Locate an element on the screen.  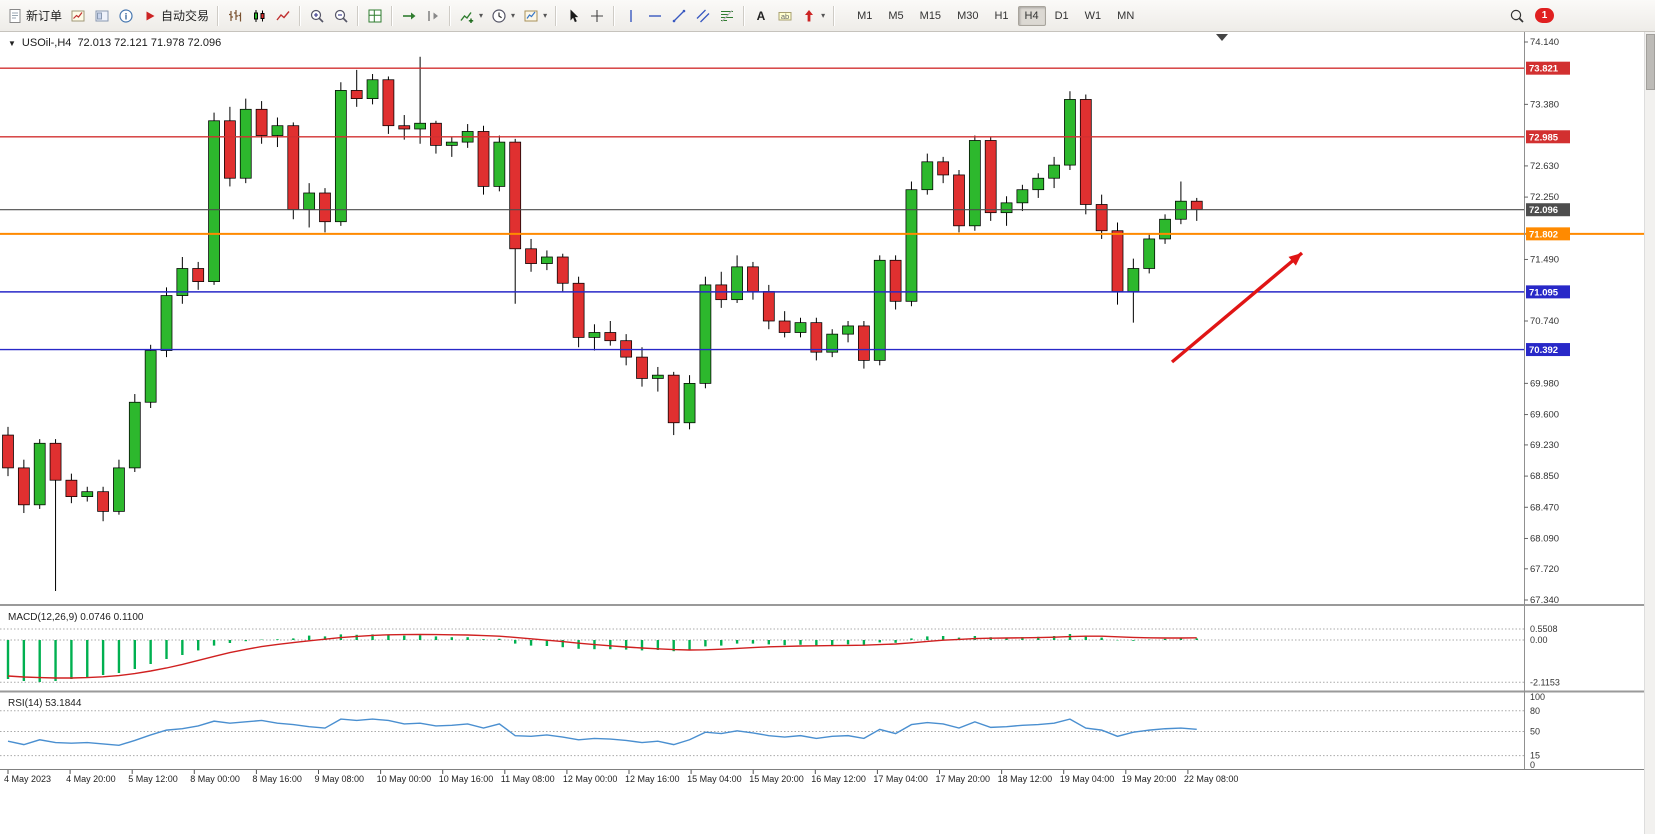
horizontal-line-tool-button is located at coordinates (655, 15).